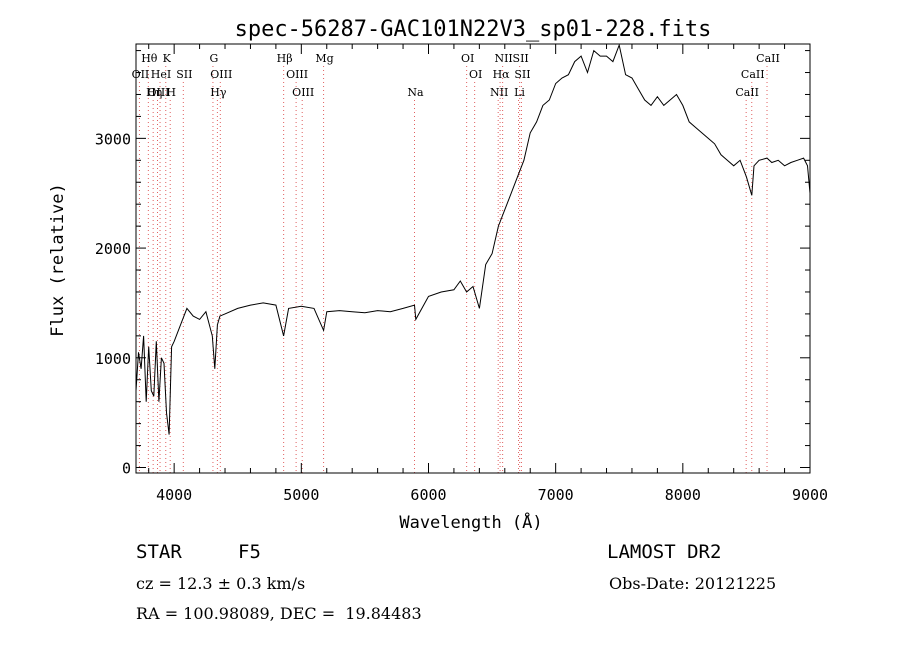  Describe the element at coordinates (502, 74) in the screenshot. I see `spectral-line-label: Hα` at that location.